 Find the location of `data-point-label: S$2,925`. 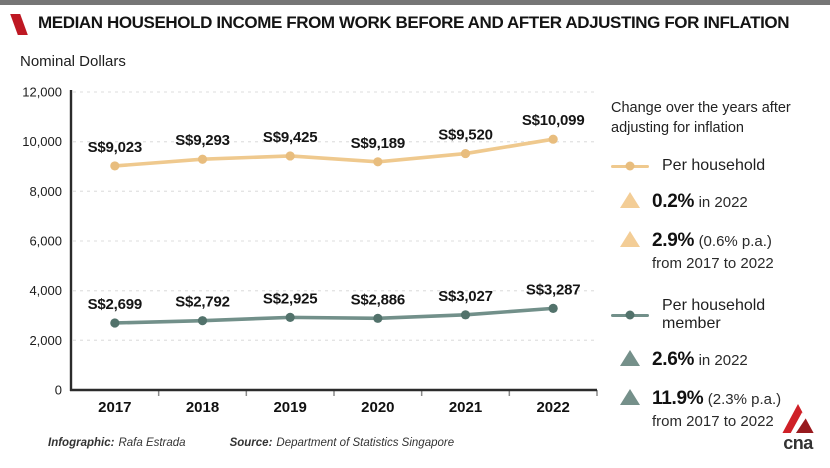

data-point-label: S$2,925 is located at coordinates (290, 298).